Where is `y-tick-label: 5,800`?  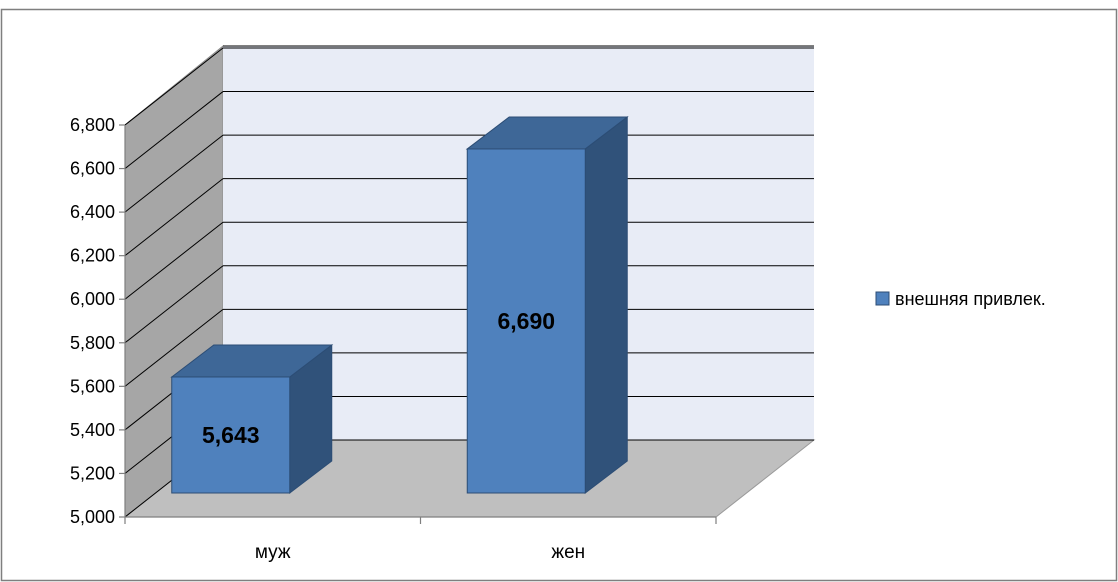 y-tick-label: 5,800 is located at coordinates (92, 343).